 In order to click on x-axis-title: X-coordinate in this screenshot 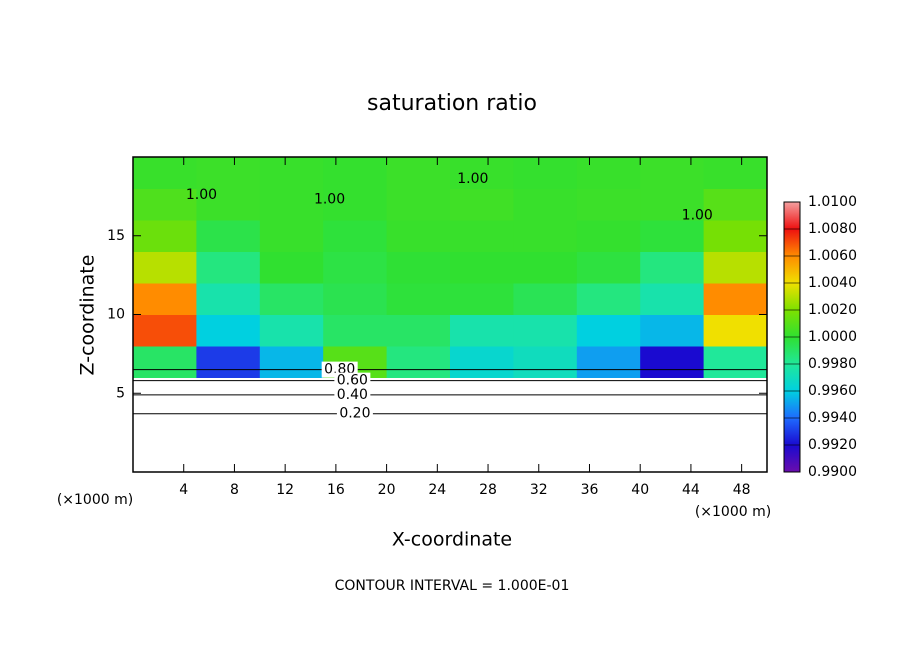, I will do `click(452, 540)`.